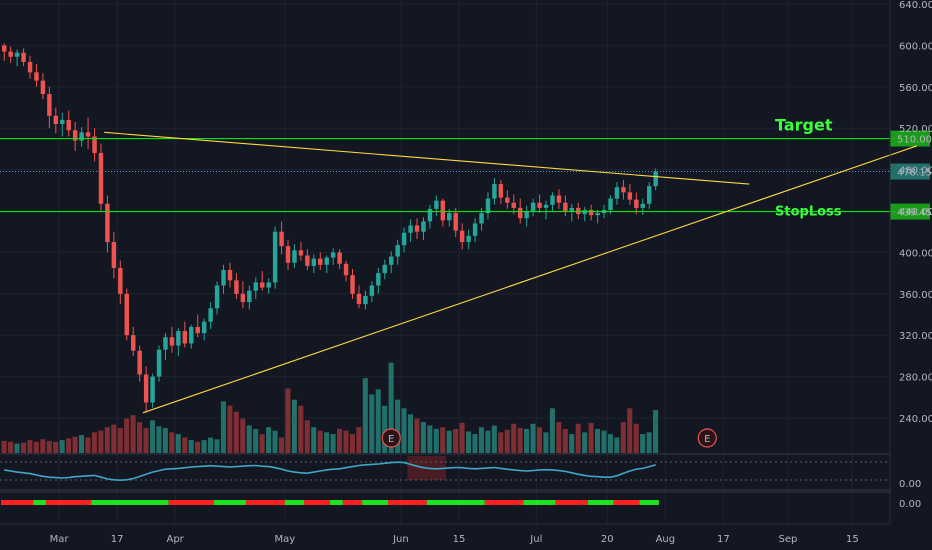 The image size is (932, 550). What do you see at coordinates (391, 438) in the screenshot?
I see `earnings-marker` at bounding box center [391, 438].